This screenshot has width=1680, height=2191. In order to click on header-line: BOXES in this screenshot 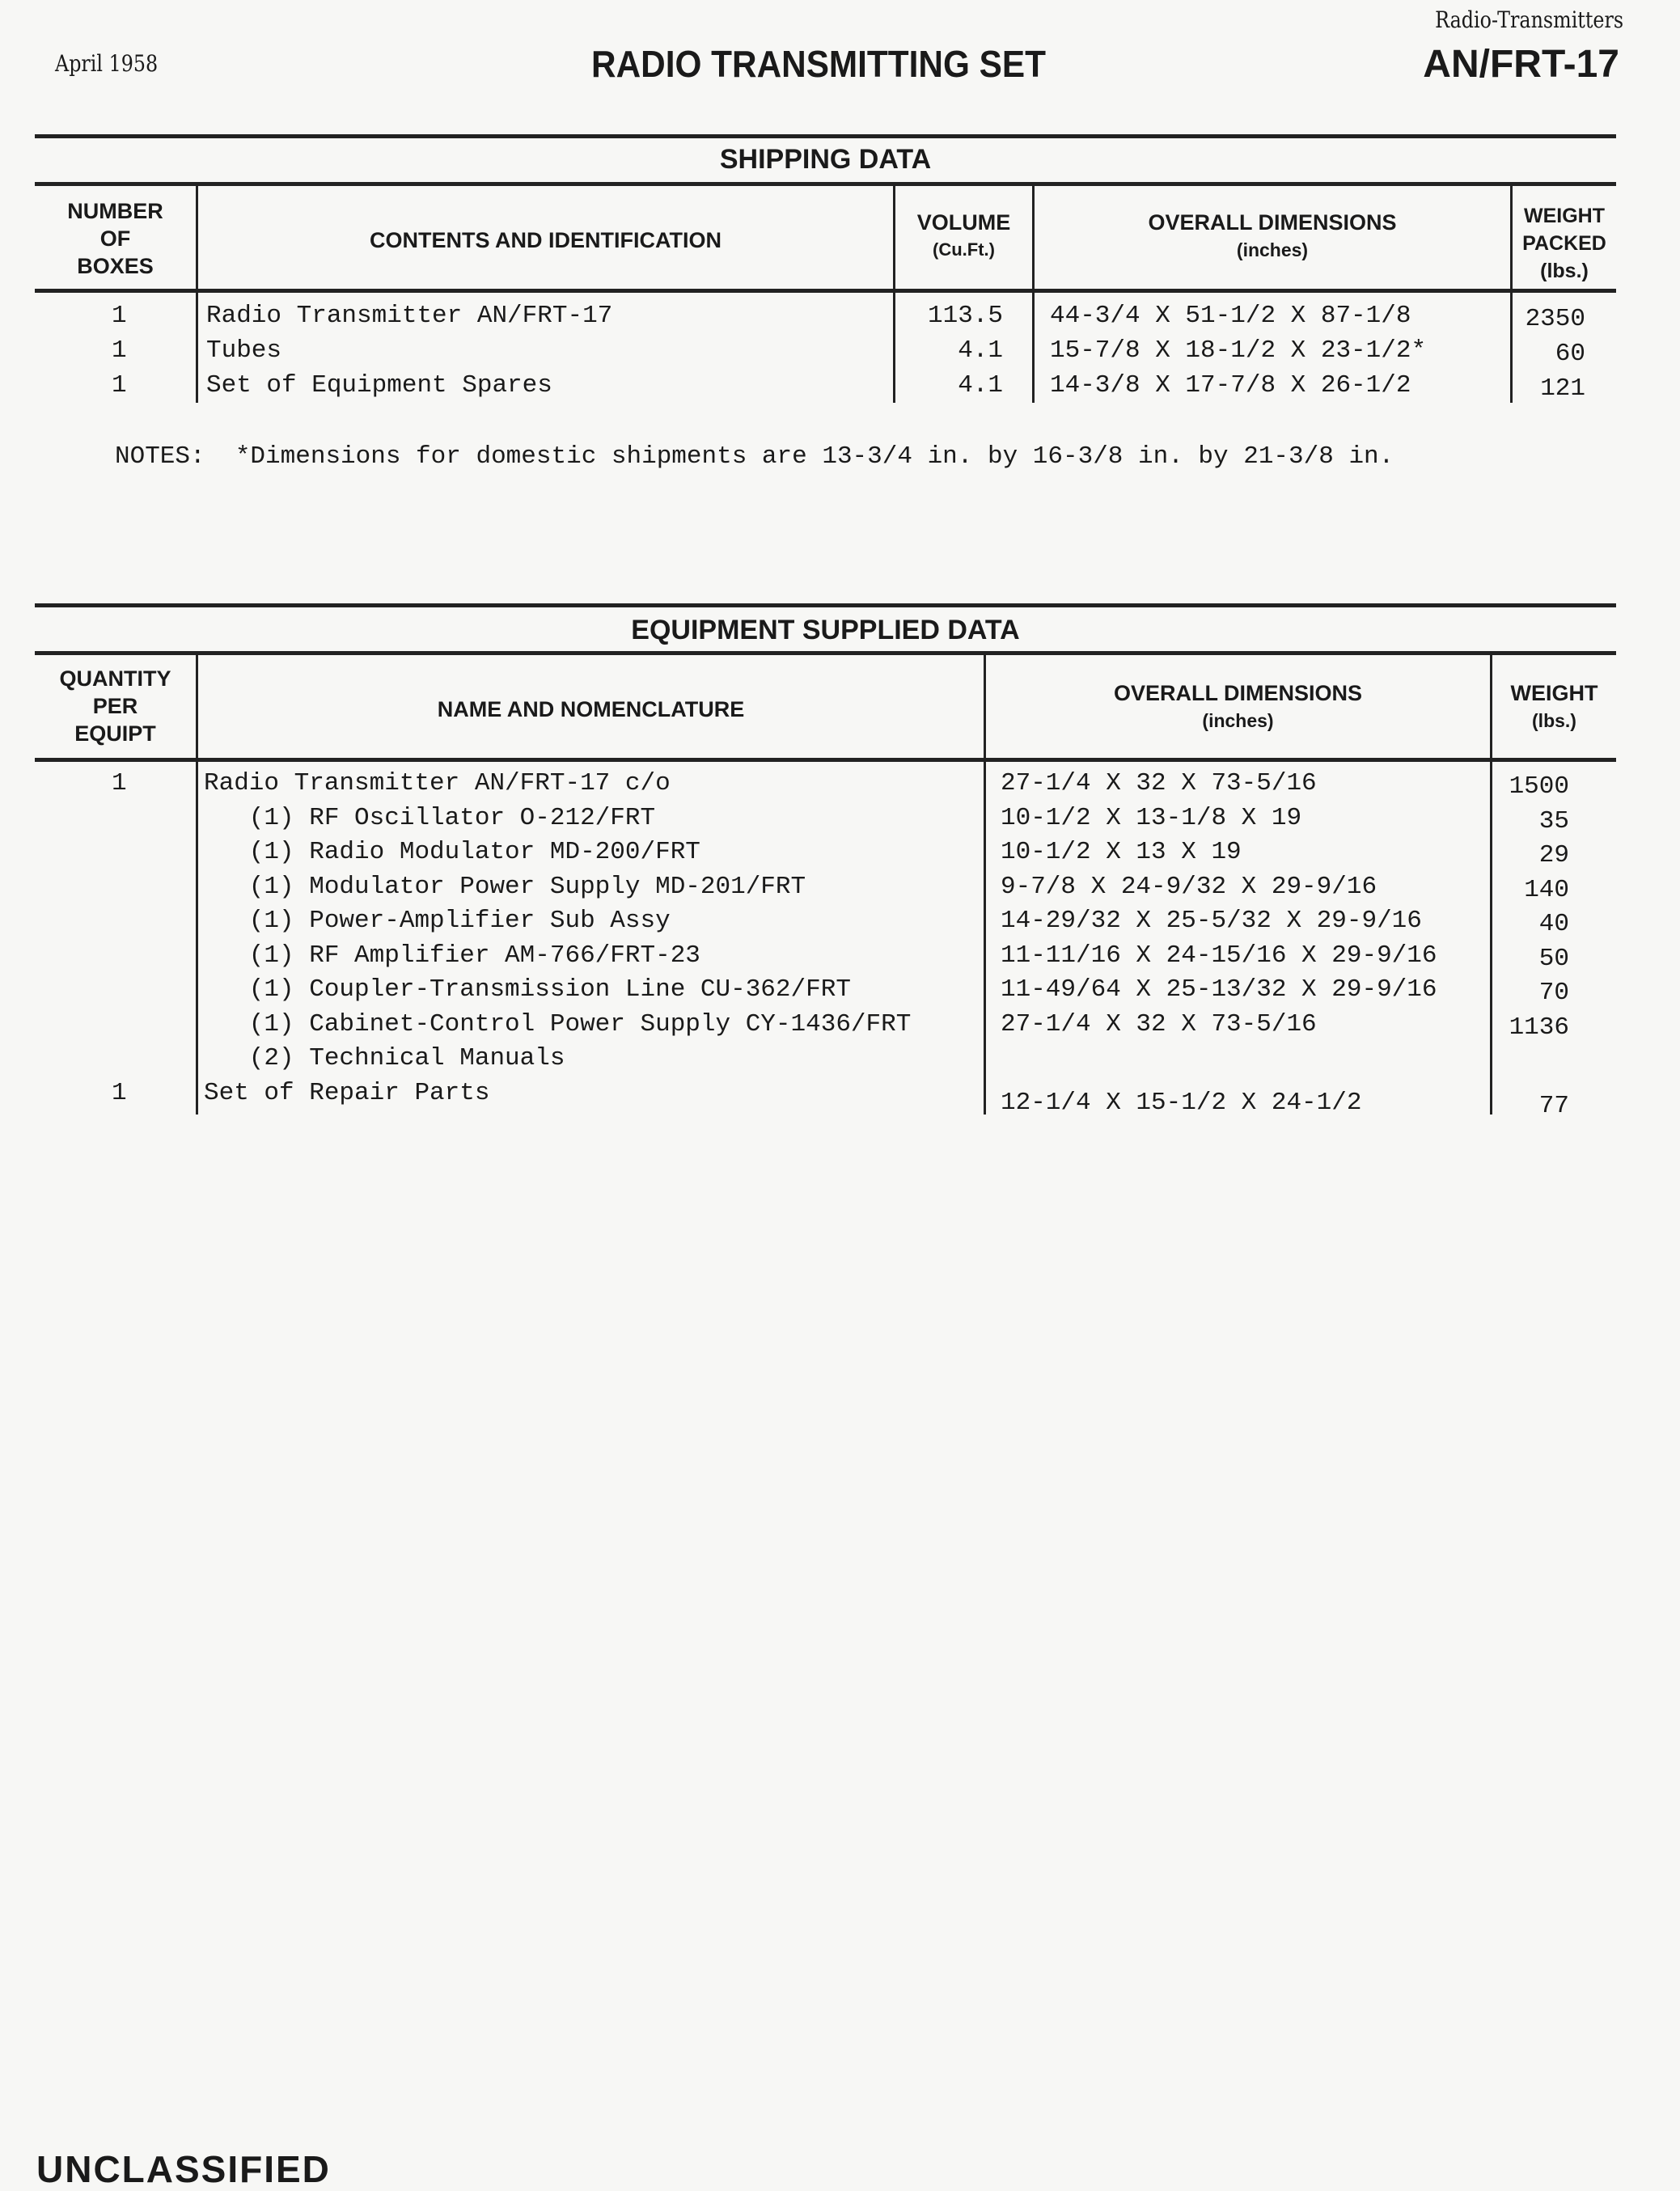, I will do `click(115, 266)`.